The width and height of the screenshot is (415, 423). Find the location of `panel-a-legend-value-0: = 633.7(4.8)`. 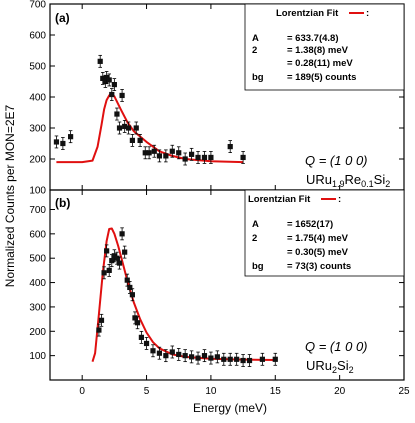

panel-a-legend-value-0: = 633.7(4.8) is located at coordinates (313, 38).